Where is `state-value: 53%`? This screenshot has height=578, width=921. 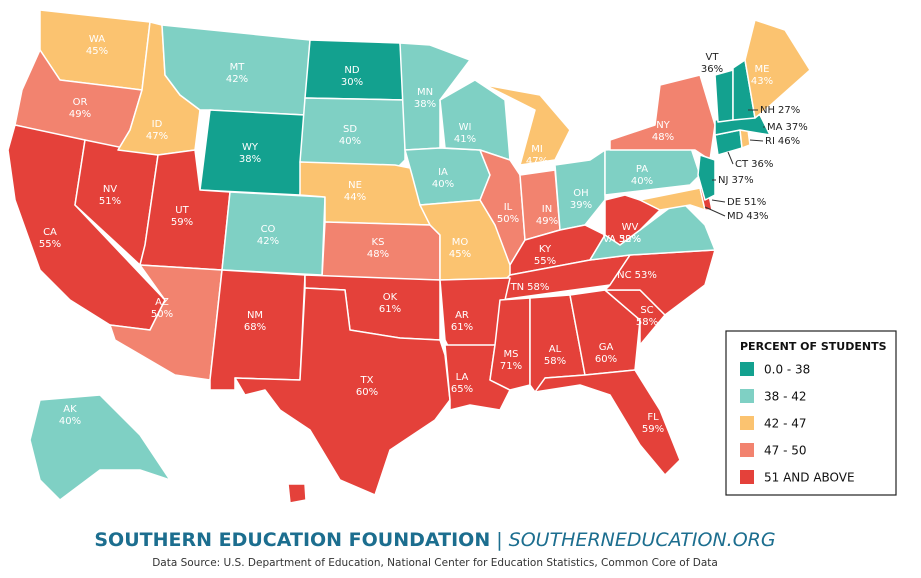
state-value: 53% is located at coordinates (646, 275).